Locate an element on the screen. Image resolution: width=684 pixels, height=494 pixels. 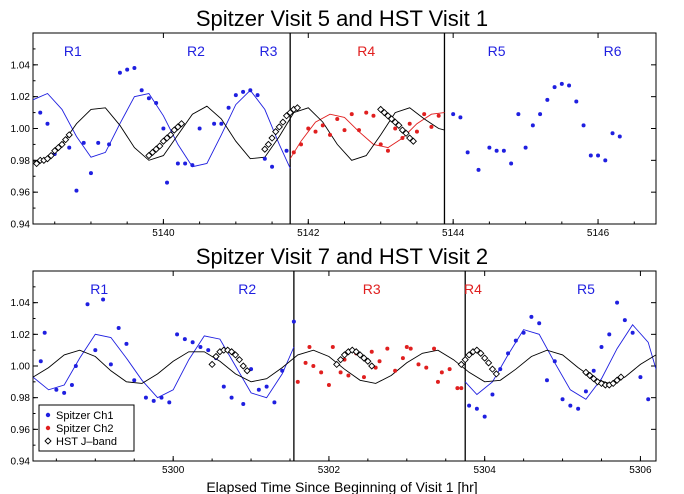
y-tick-label: 1.04 is located at coordinates (21, 303).